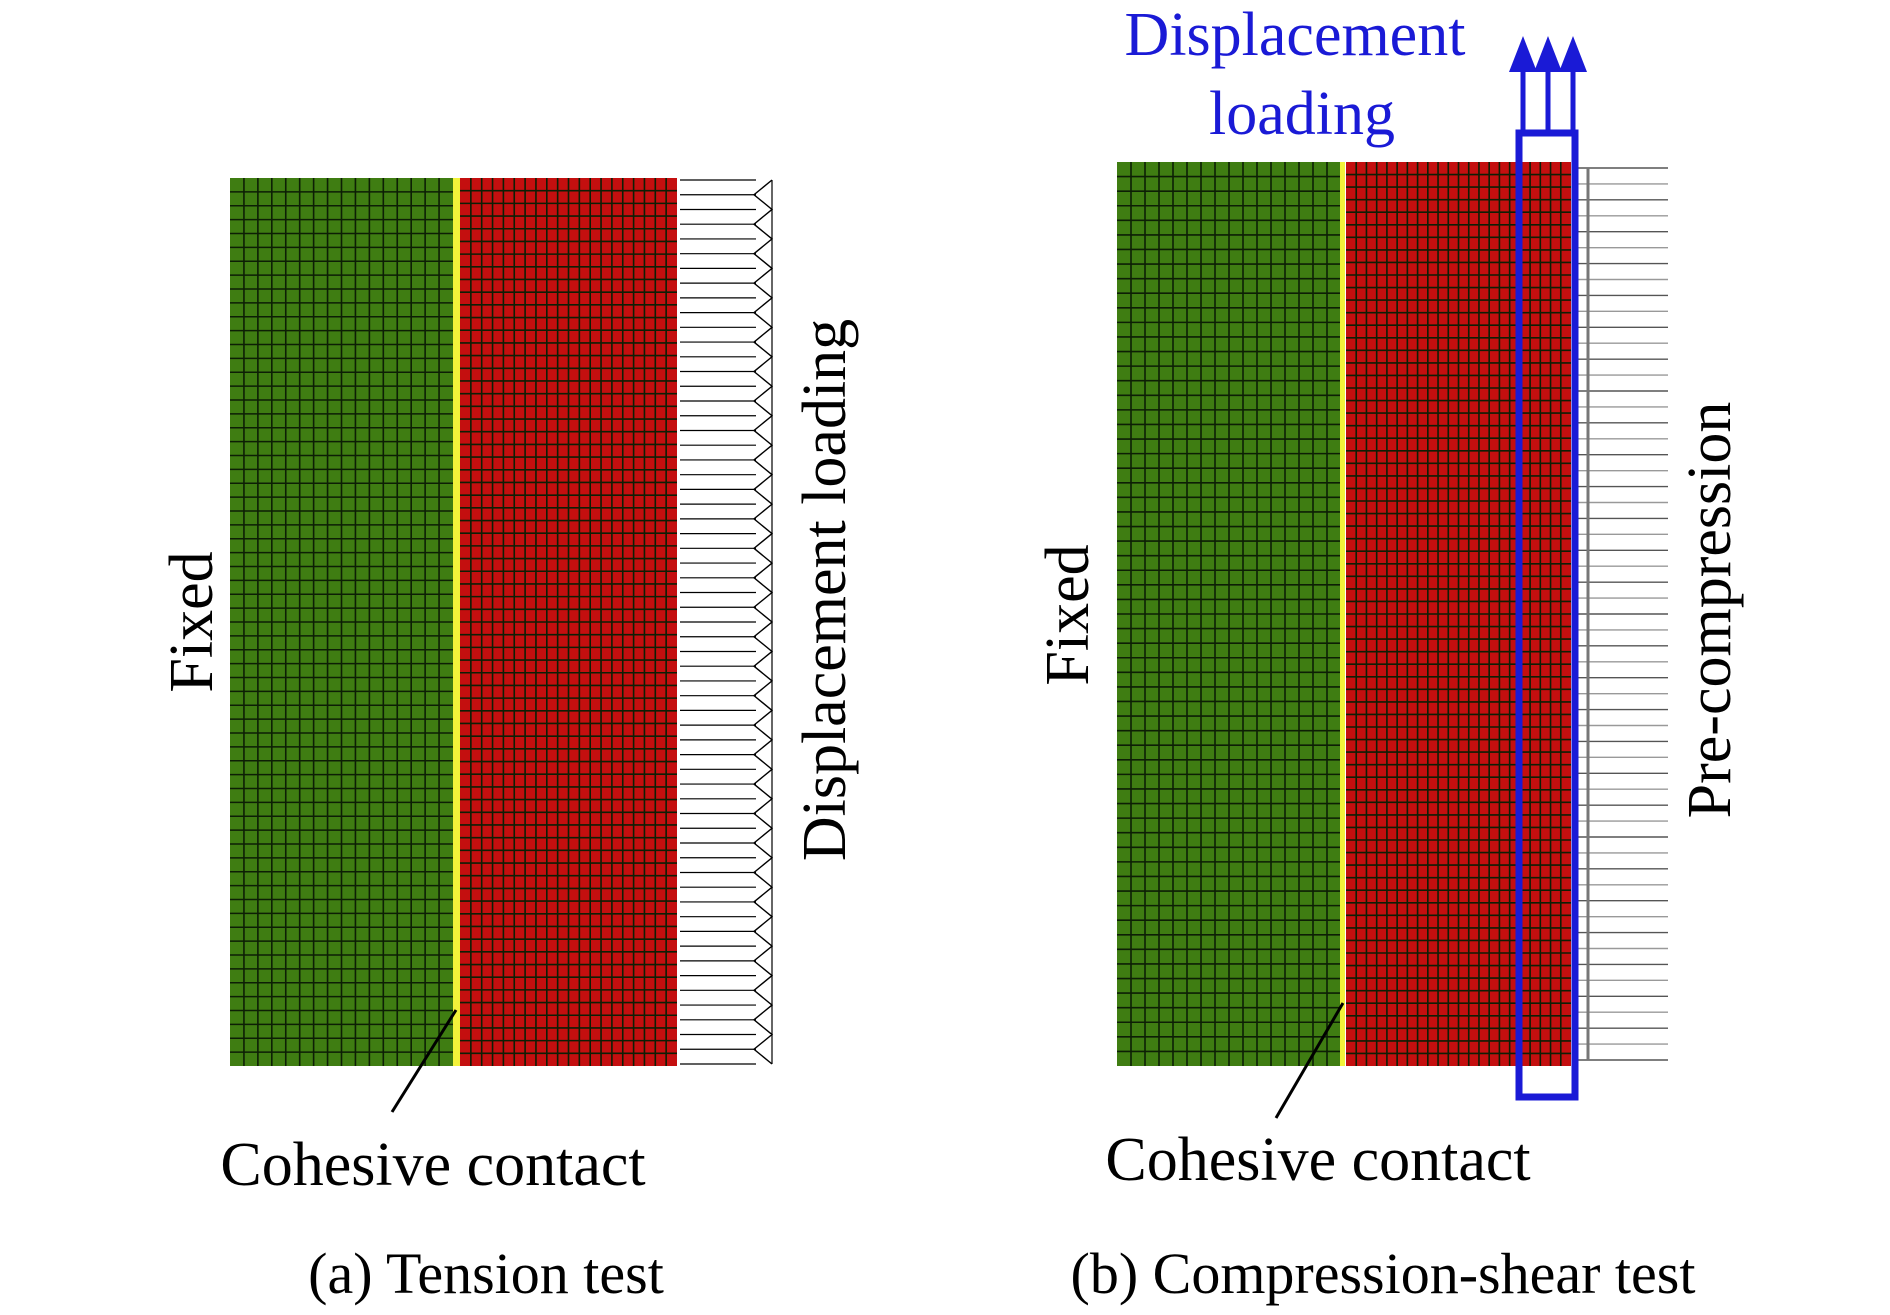 This screenshot has width=1890, height=1315. What do you see at coordinates (1295, 35) in the screenshot?
I see `loading-label-b-line1: Displacement` at bounding box center [1295, 35].